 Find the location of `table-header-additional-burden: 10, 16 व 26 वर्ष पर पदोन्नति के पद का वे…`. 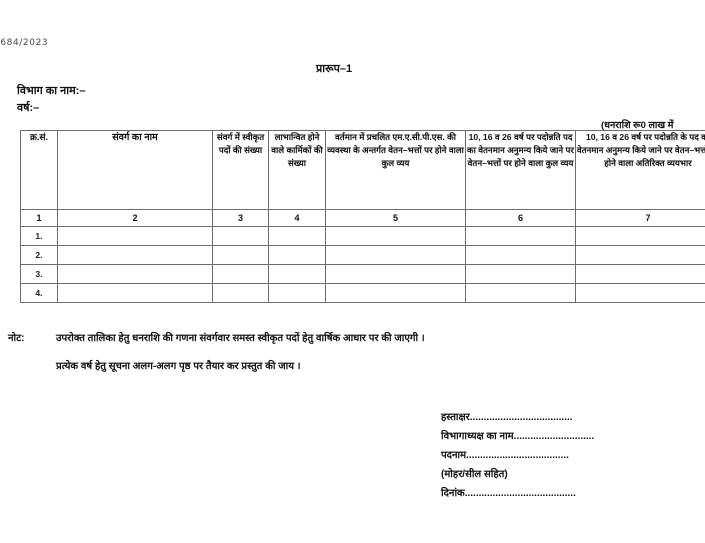

table-header-additional-burden: 10, 16 व 26 वर्ष पर पदोन्नति के पद का वे… is located at coordinates (640, 170).